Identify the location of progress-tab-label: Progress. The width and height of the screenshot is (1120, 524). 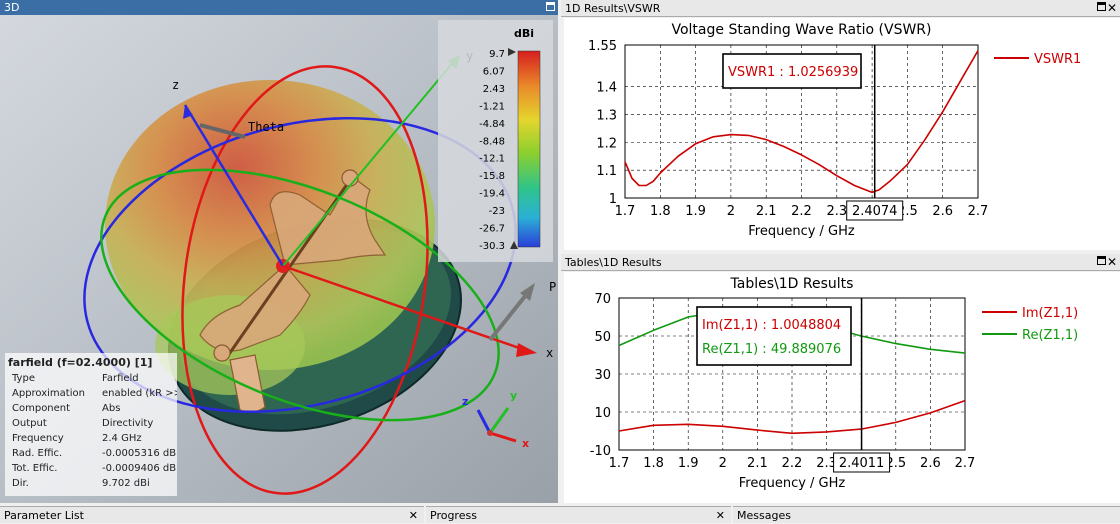
(453, 515).